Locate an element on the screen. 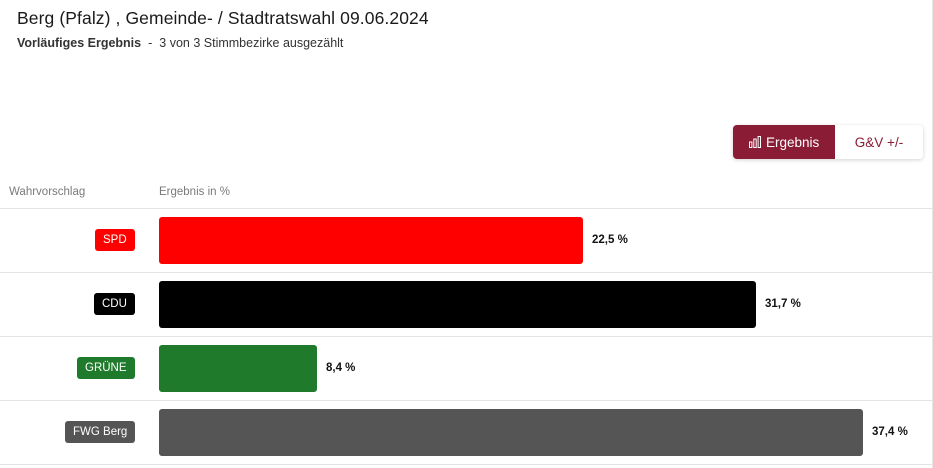  result-value-label: 37,4 % is located at coordinates (890, 432).